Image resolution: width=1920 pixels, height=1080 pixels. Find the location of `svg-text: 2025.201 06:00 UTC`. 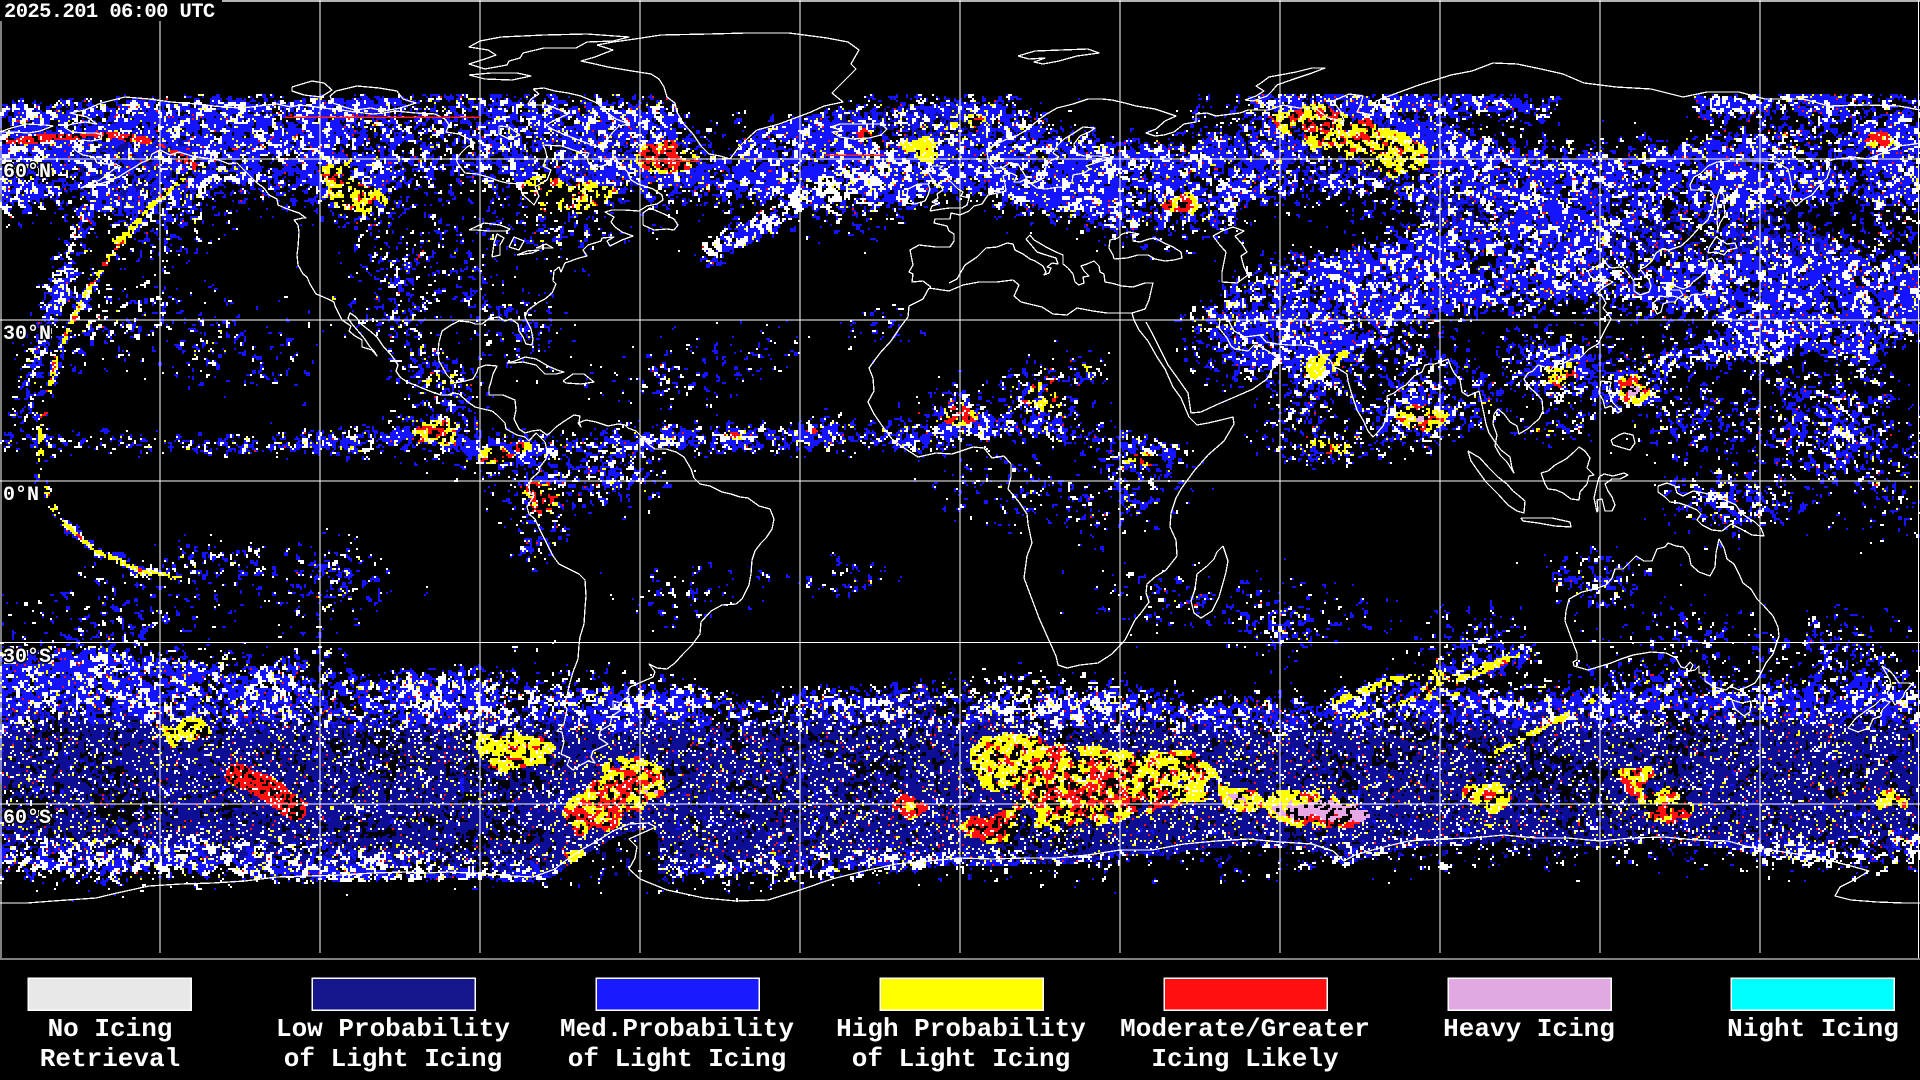

svg-text: 2025.201 06:00 UTC is located at coordinates (109, 12).